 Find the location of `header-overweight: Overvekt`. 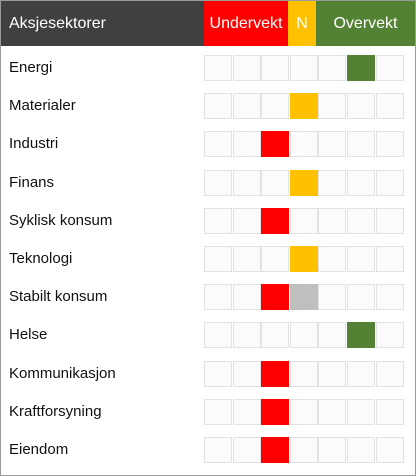

header-overweight: Overvekt is located at coordinates (365, 23).